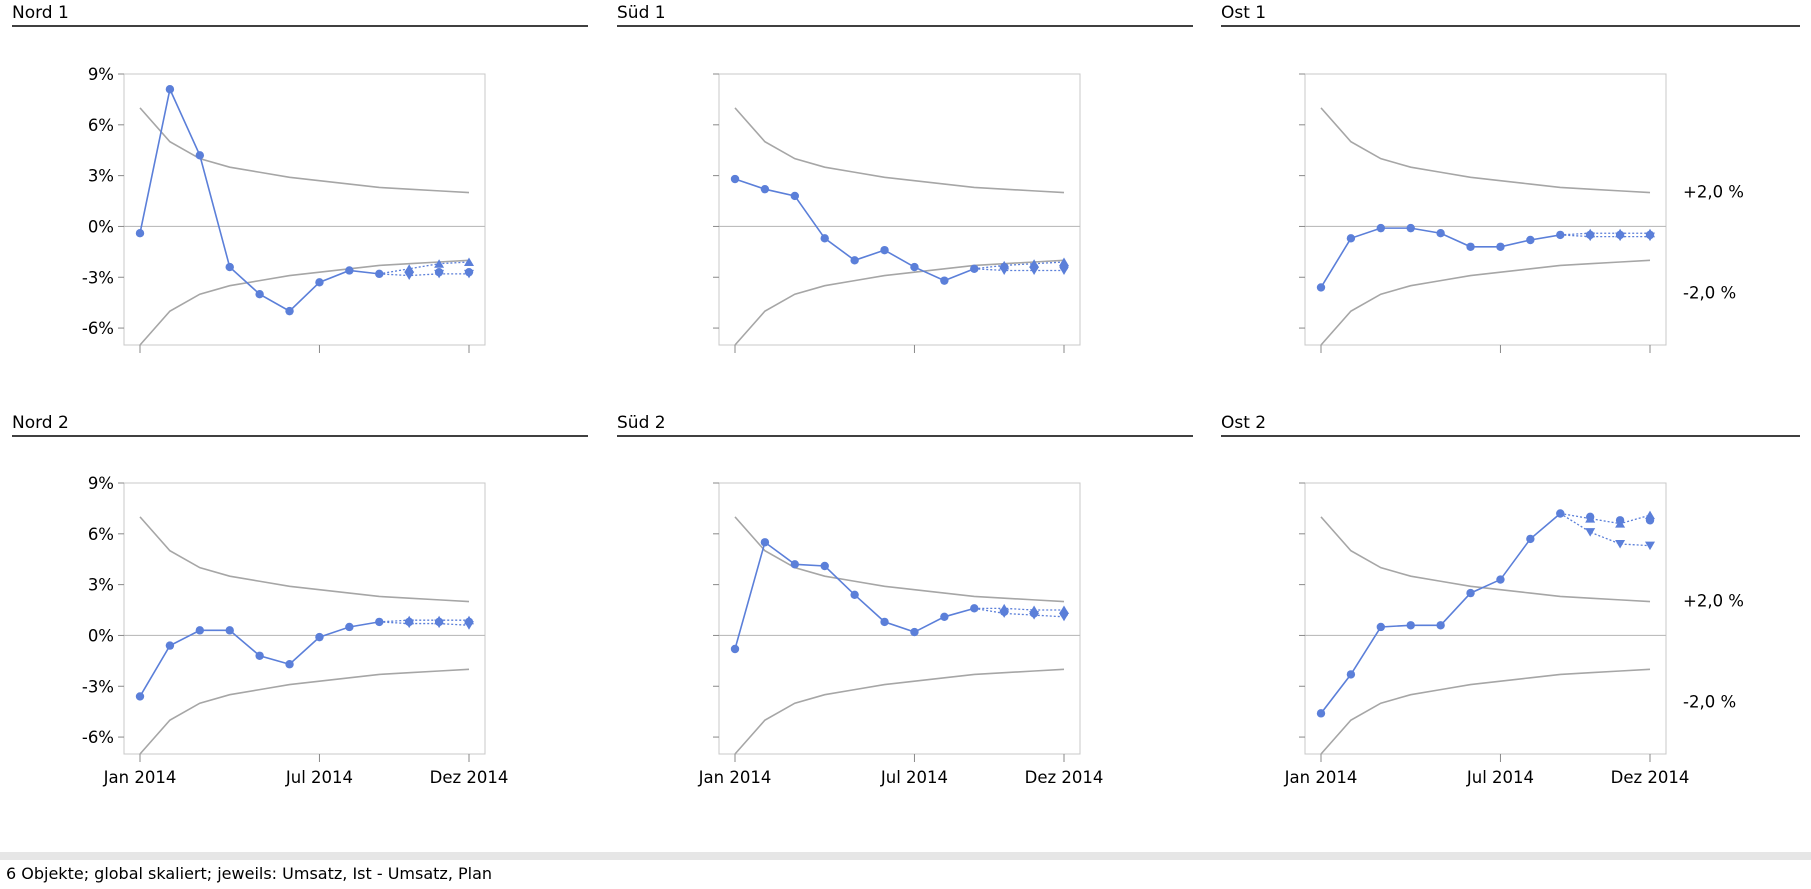 This screenshot has height=889, width=1811. What do you see at coordinates (1243, 423) in the screenshot?
I see `panel-title: Ost 2` at bounding box center [1243, 423].